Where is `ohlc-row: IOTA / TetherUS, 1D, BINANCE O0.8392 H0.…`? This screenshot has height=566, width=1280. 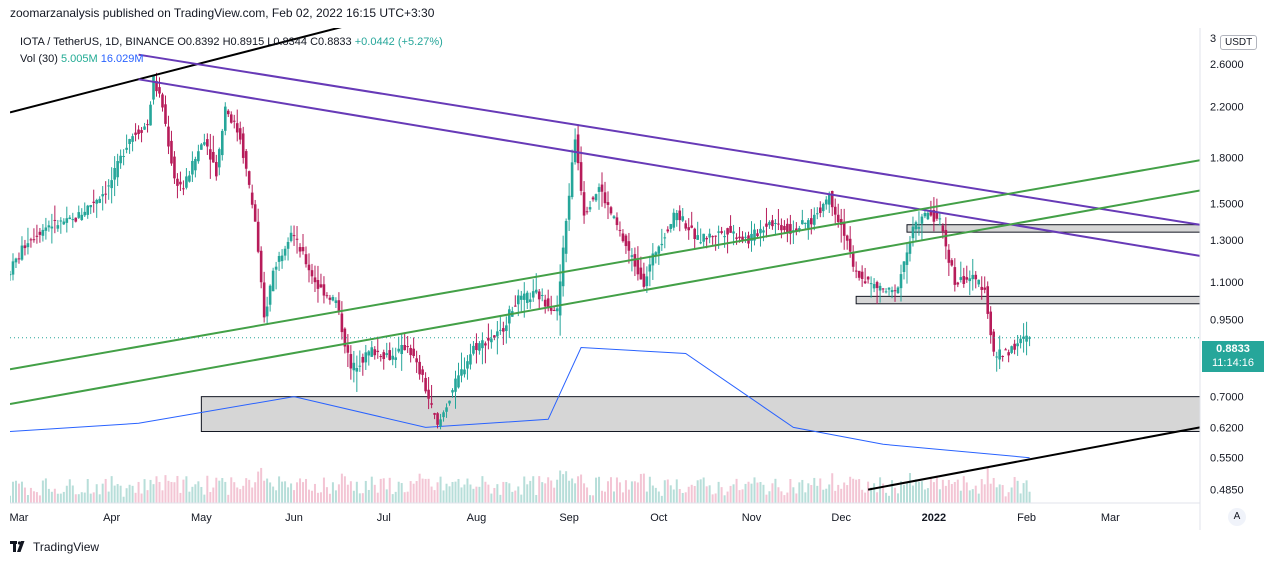
ohlc-row: IOTA / TetherUS, 1D, BINANCE O0.8392 H0.… is located at coordinates (231, 42).